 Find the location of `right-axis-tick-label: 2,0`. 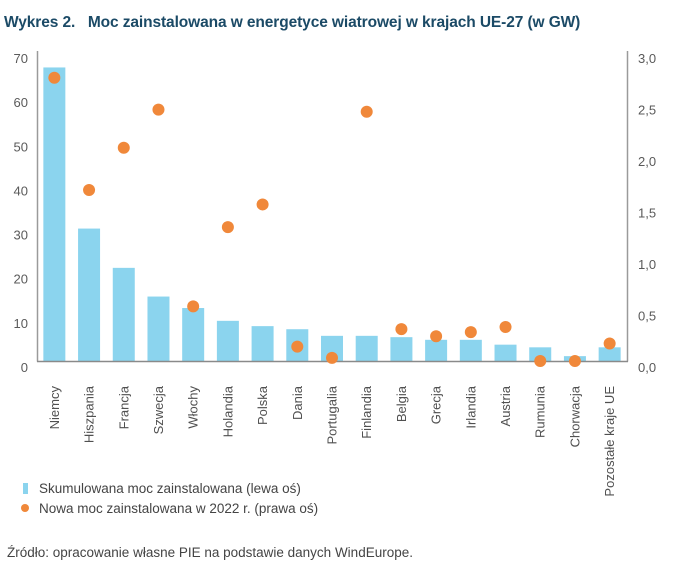

right-axis-tick-label: 2,0 is located at coordinates (647, 161).